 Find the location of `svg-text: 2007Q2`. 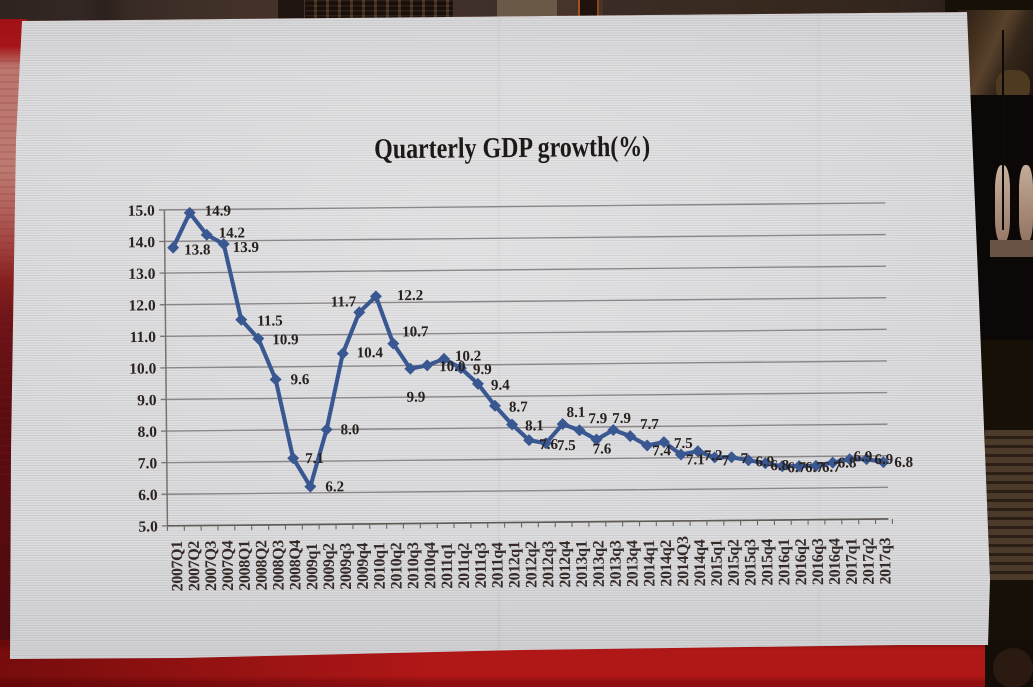

svg-text: 2007Q2 is located at coordinates (194, 566).